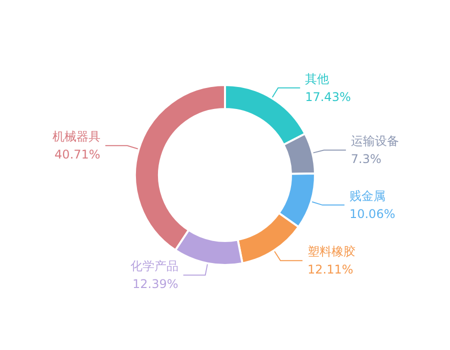 This screenshot has width=450, height=350. Describe the element at coordinates (367, 196) in the screenshot. I see `slice-label: 贱金属` at that location.